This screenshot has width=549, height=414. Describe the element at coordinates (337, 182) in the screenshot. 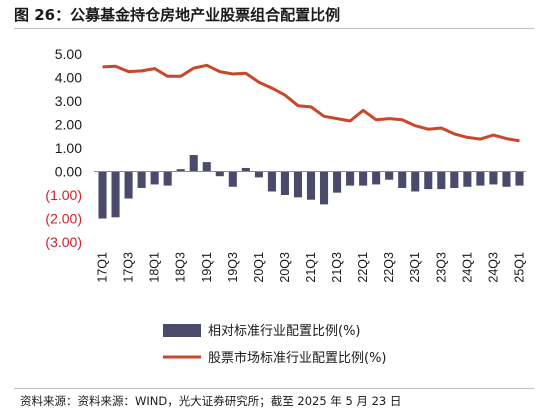

I see `bar-21Q3` at that location.